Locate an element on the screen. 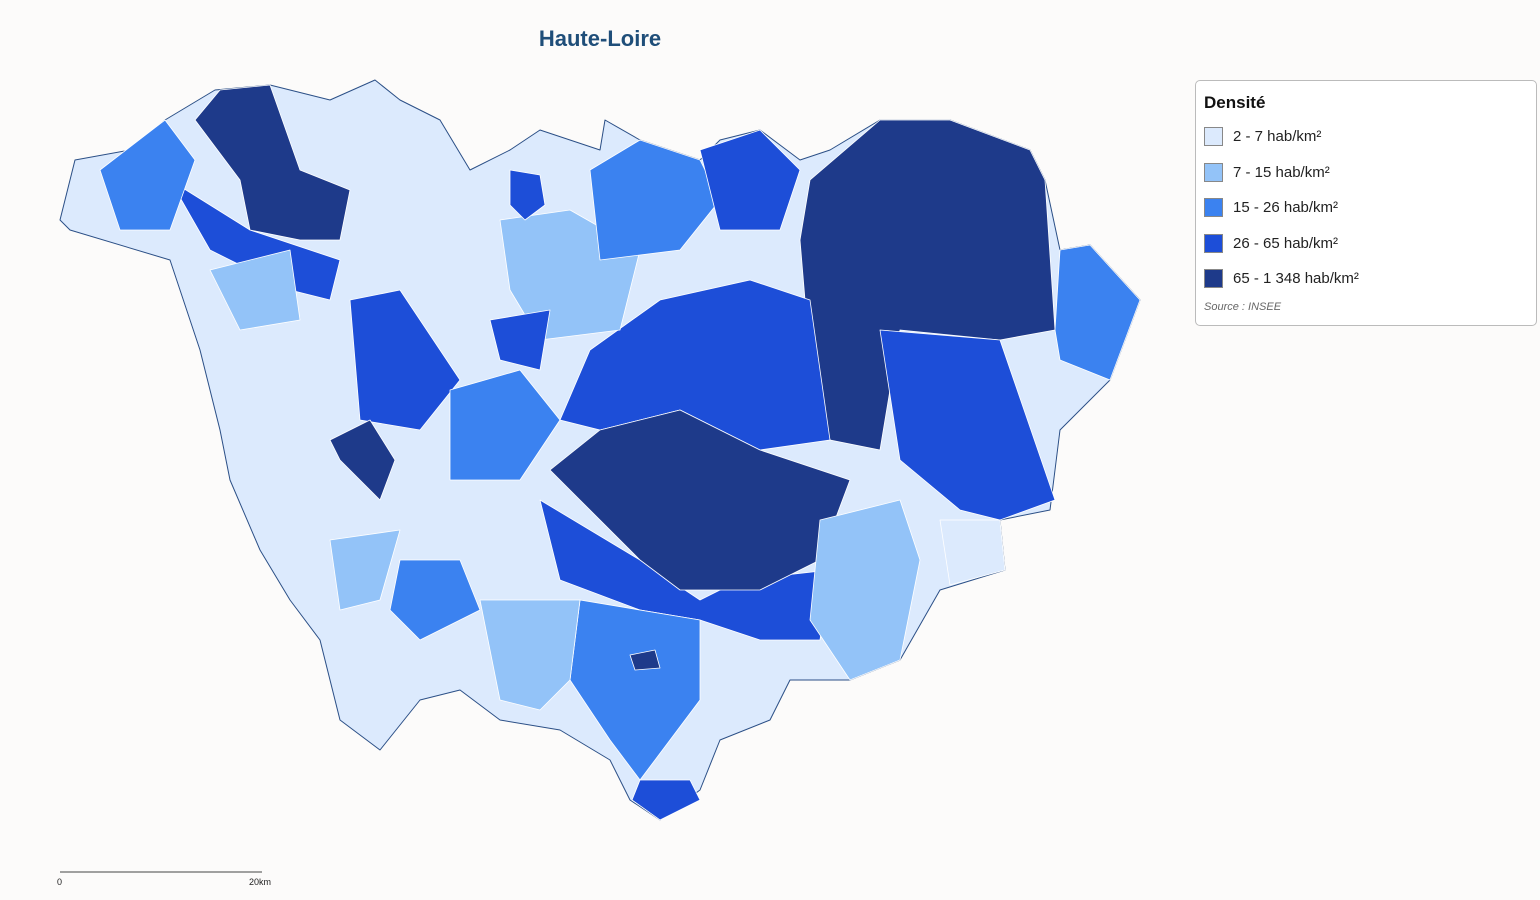 The image size is (1540, 900). legend-label: 7 - 15 hab/km² is located at coordinates (1281, 172).